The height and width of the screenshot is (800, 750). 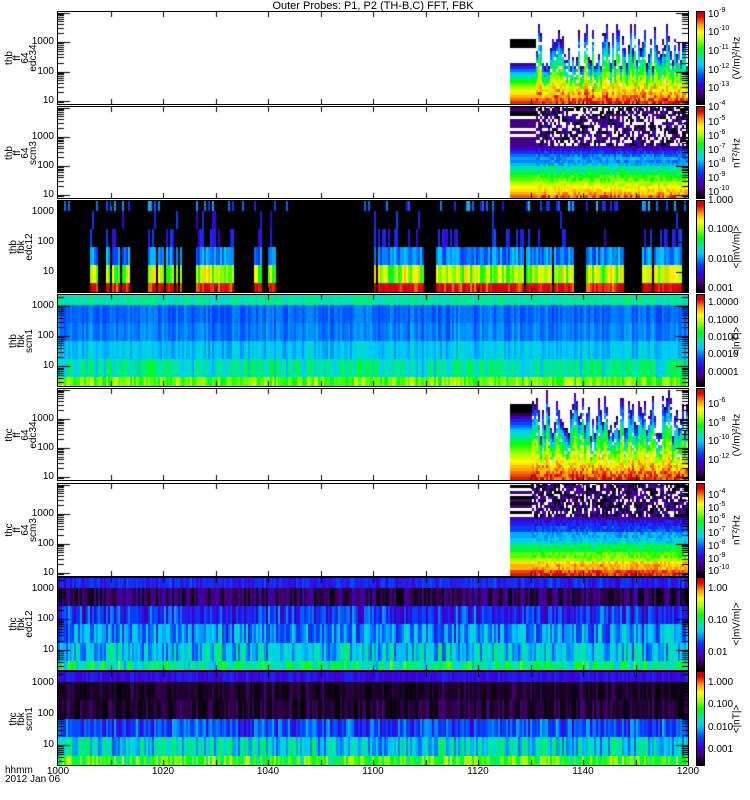 I want to click on panel-label: thb ff 64 scm3, so click(x=21, y=153).